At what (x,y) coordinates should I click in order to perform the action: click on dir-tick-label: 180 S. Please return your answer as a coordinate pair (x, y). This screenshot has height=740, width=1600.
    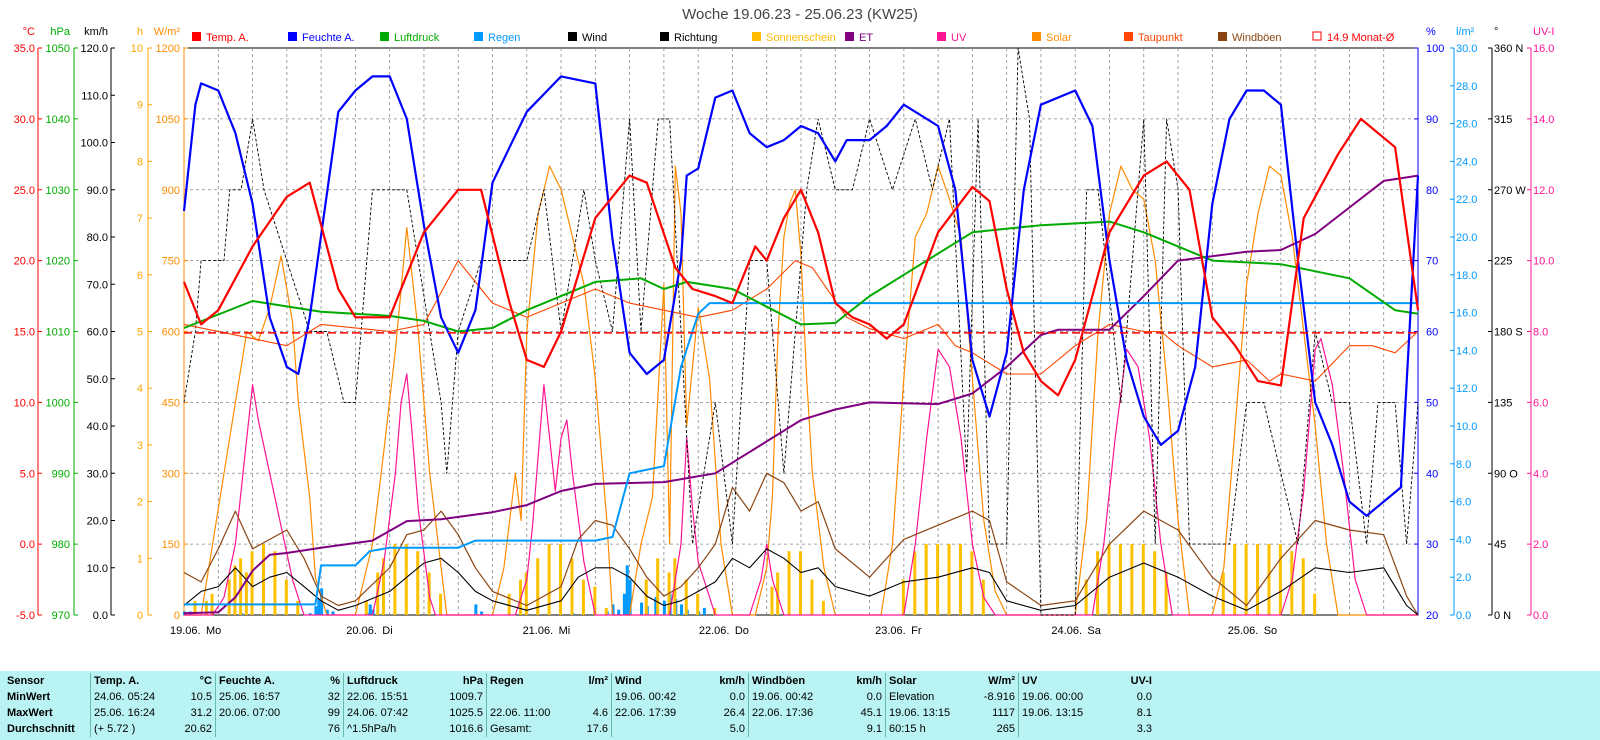
    Looking at the image, I should click on (1508, 333).